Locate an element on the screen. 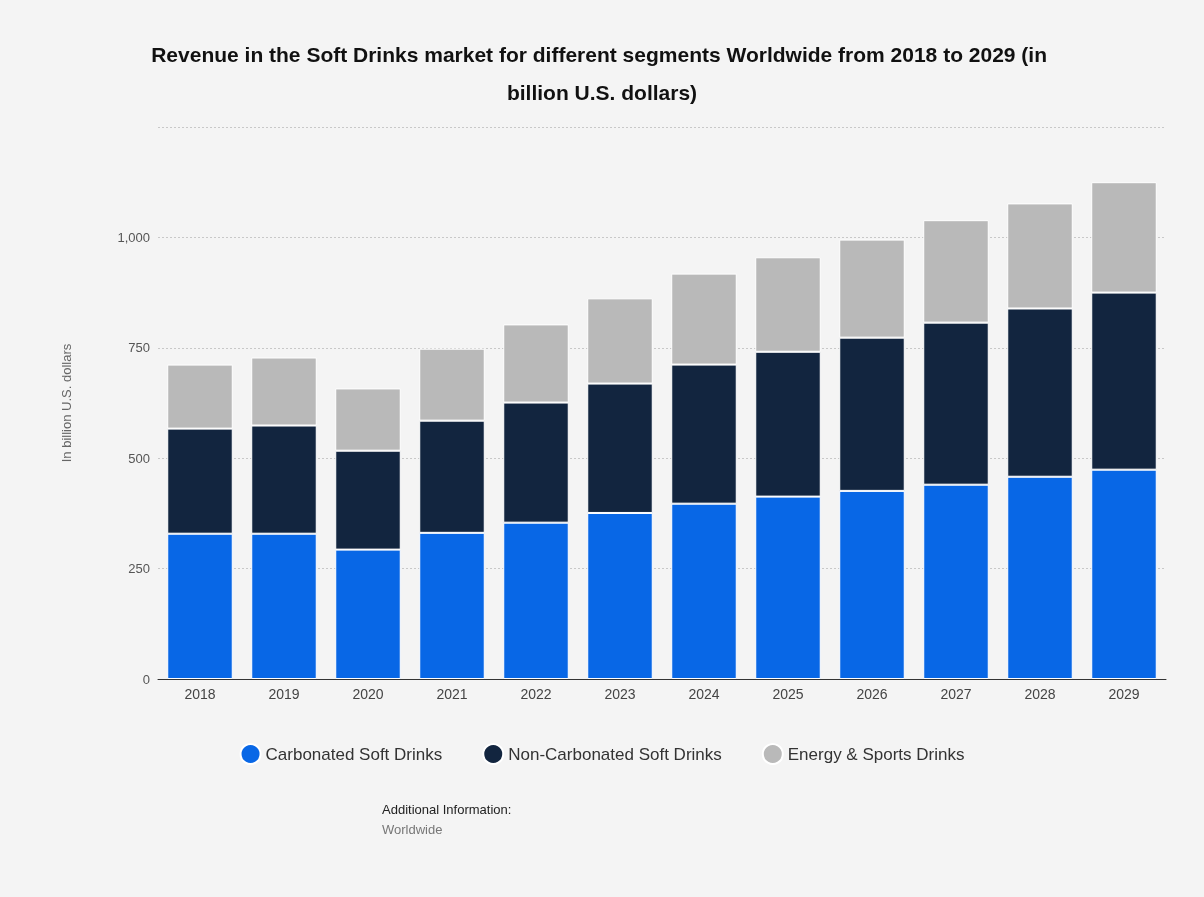 This screenshot has width=1204, height=897. x-tick-label: 2022 is located at coordinates (536, 694).